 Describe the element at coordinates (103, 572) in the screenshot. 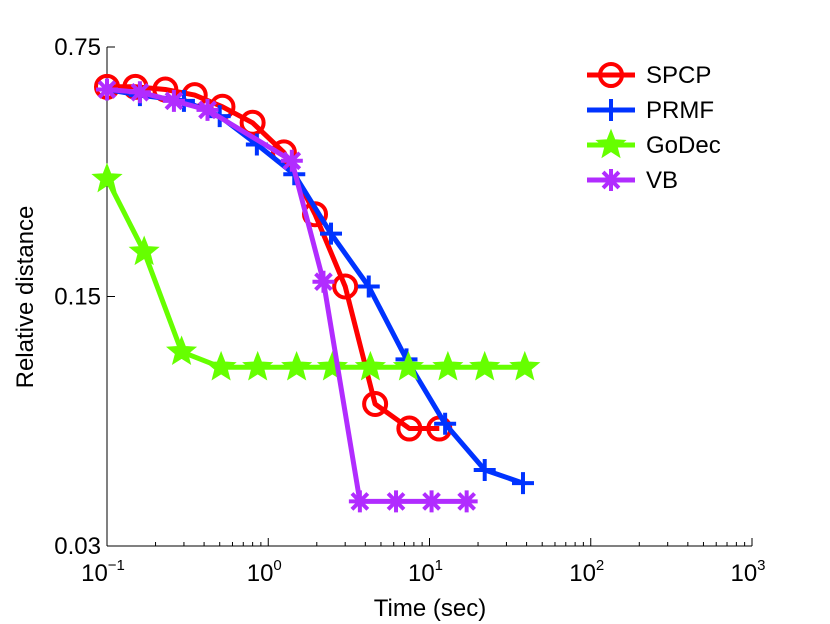

I see `x-tick-label: 10⁻¹` at that location.